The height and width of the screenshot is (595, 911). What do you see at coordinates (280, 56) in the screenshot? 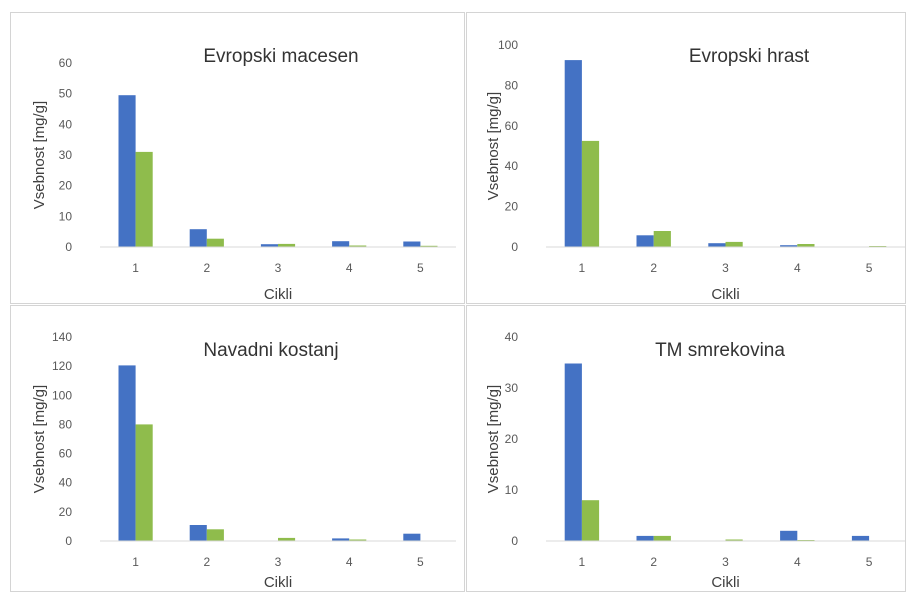
I see `chart-title: Evropski macesen` at bounding box center [280, 56].